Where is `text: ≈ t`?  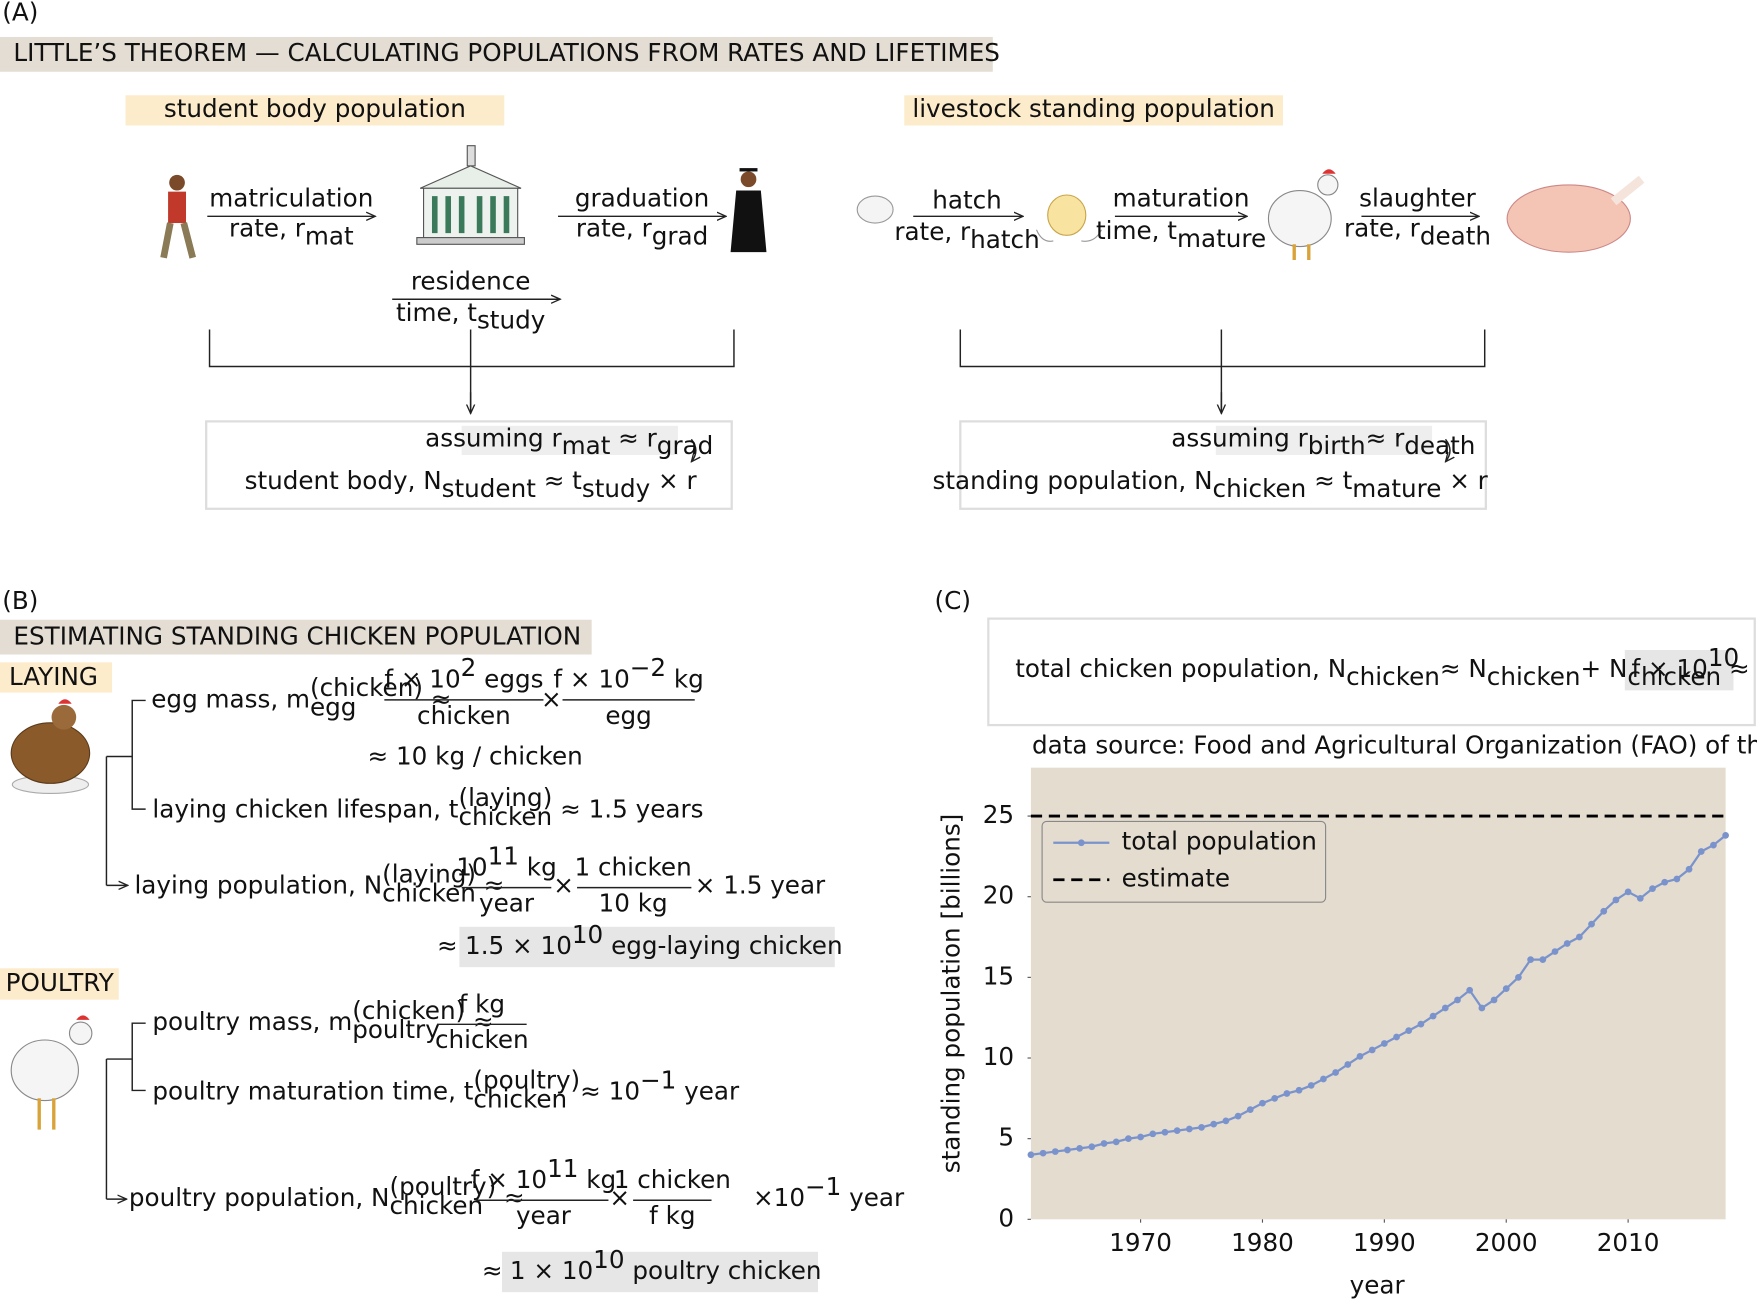
text: ≈ t is located at coordinates (1329, 480).